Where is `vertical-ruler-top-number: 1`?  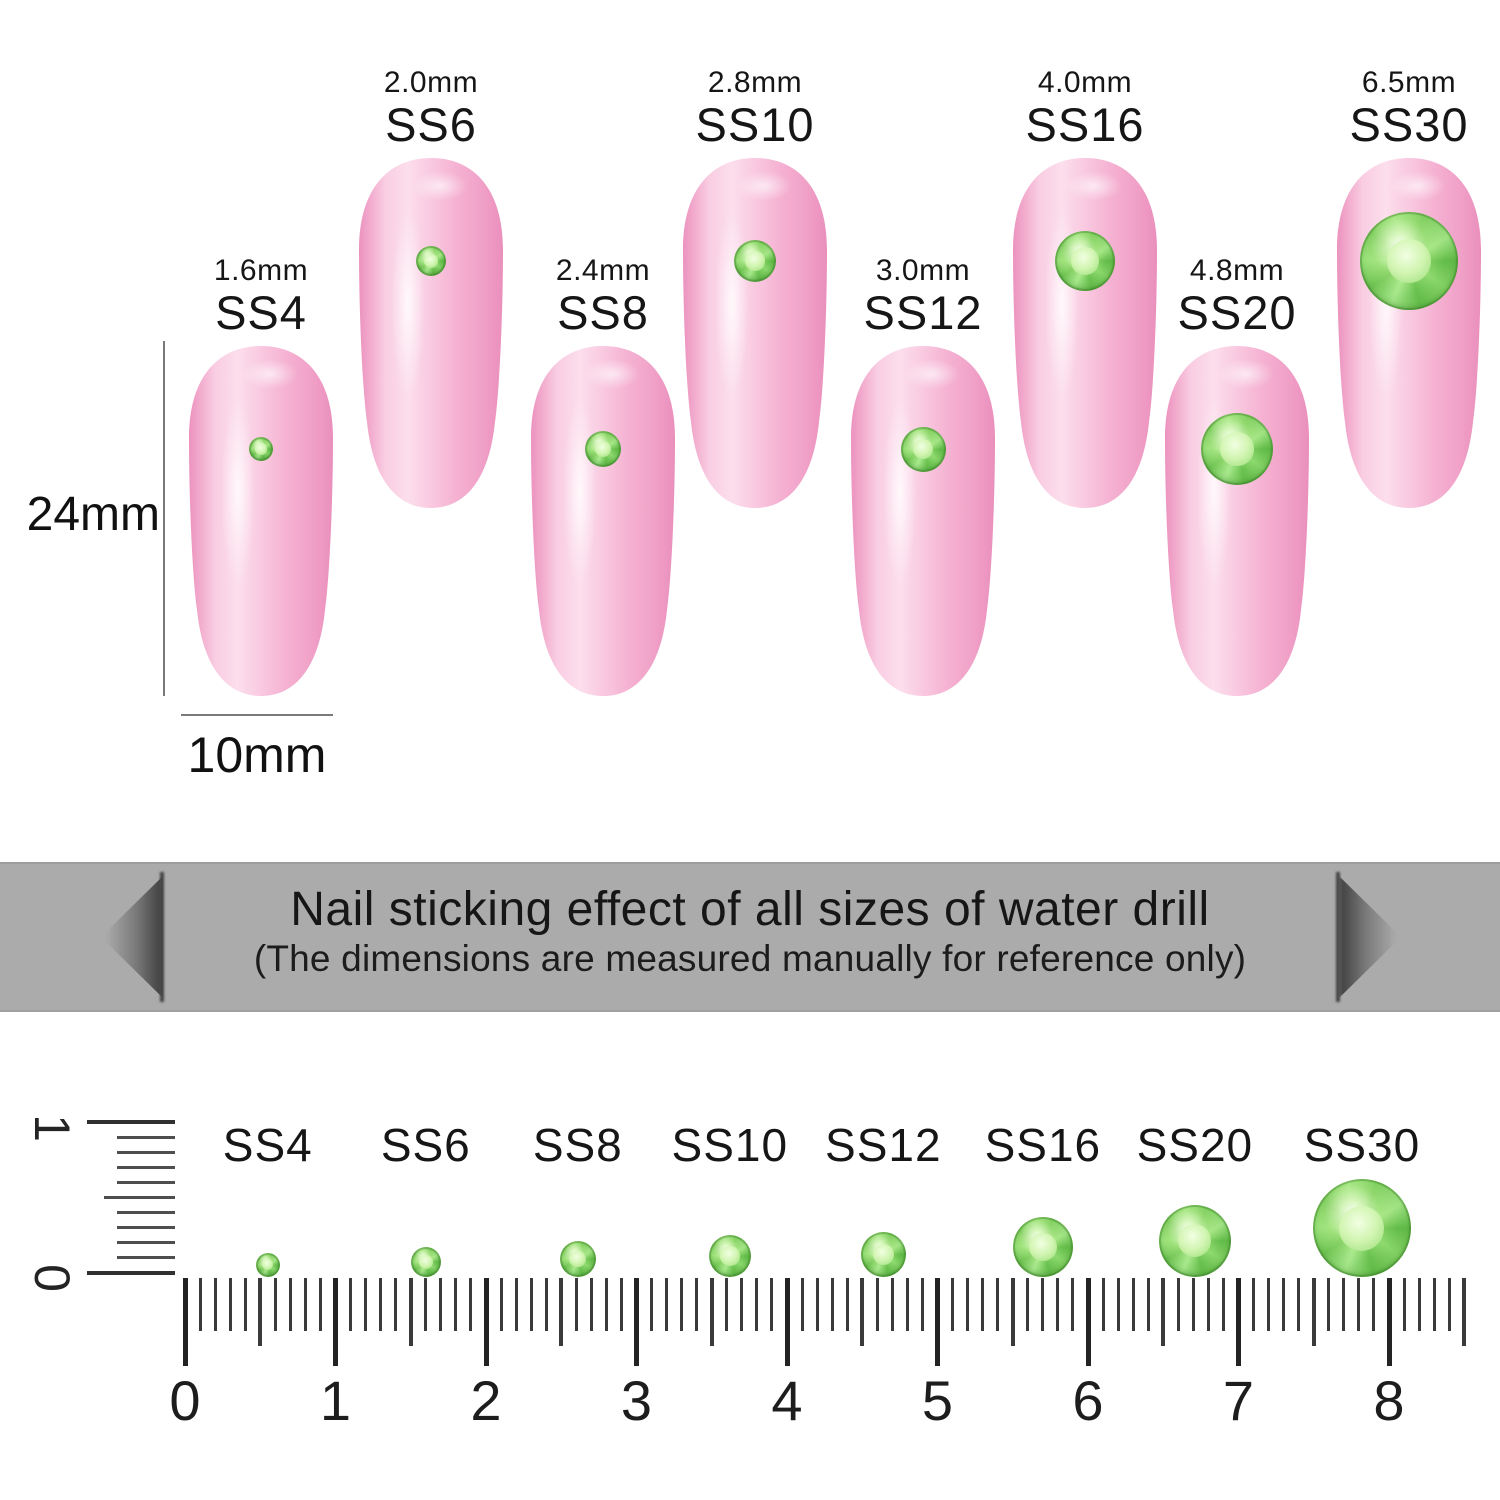 vertical-ruler-top-number: 1 is located at coordinates (51, 1128).